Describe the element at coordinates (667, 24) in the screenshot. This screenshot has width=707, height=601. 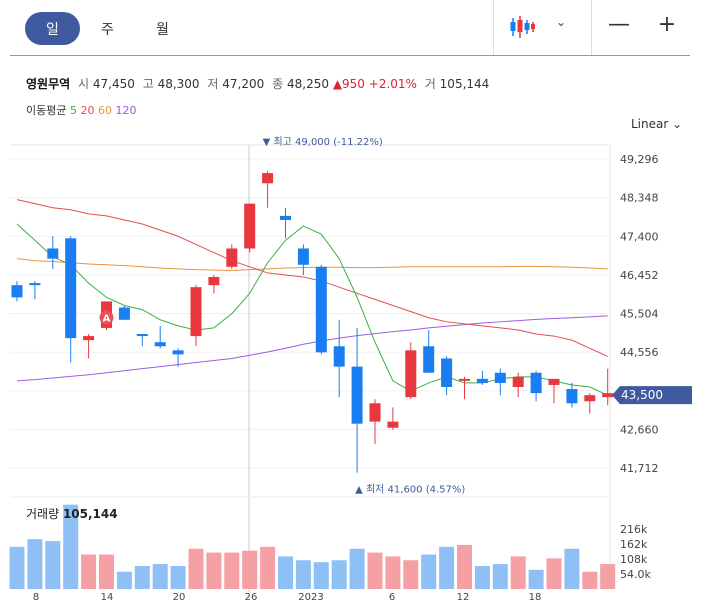
I see `zoom-in-button: +` at that location.